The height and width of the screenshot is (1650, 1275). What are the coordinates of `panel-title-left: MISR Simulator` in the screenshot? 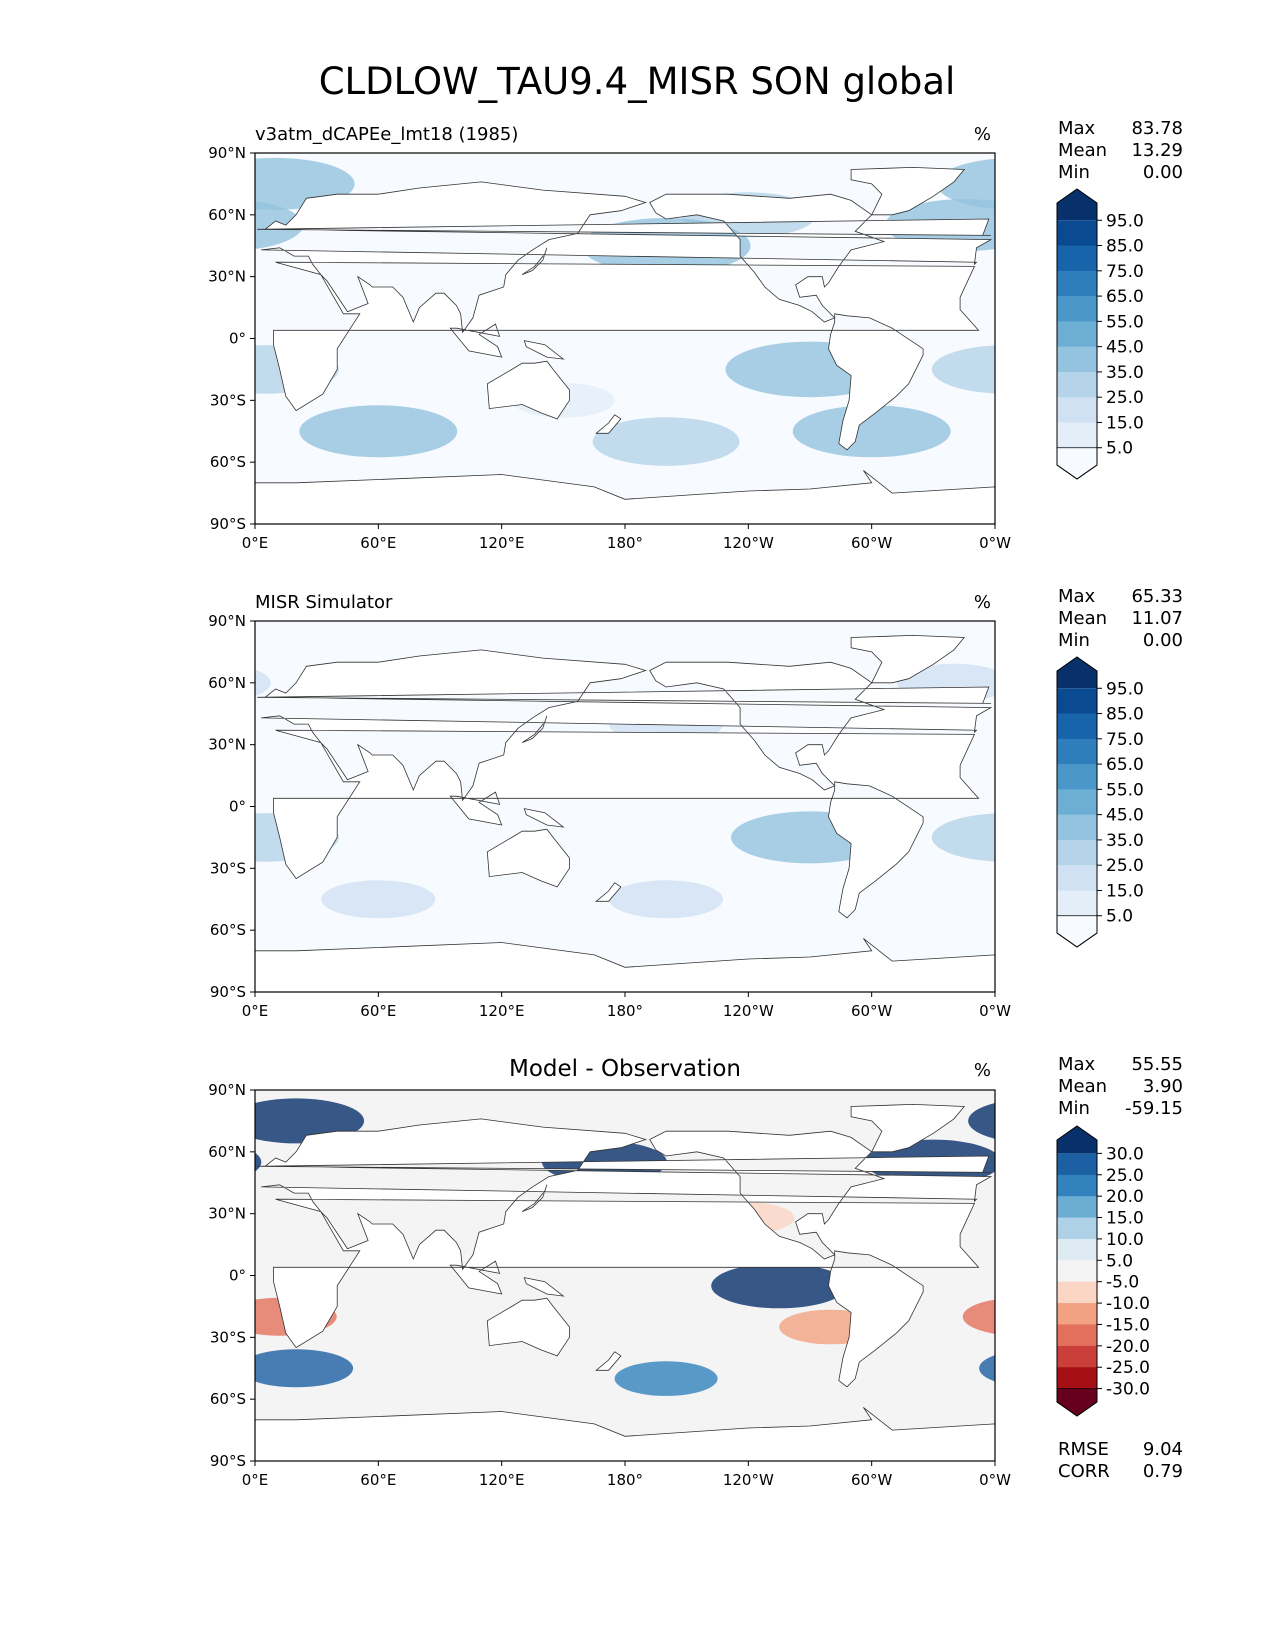 It's located at (324, 602).